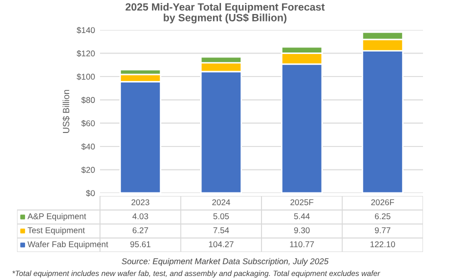 The image size is (450, 280). I want to click on legend-label: A&P Equipment, so click(57, 217).